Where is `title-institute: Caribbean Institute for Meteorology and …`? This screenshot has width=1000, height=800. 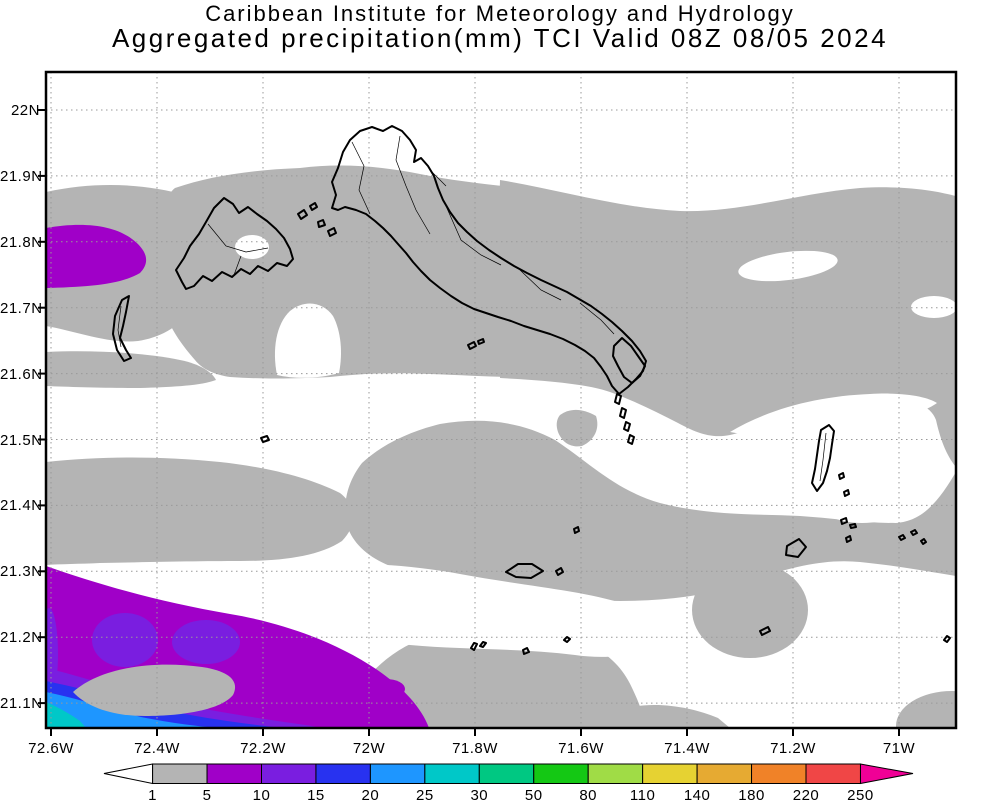 title-institute: Caribbean Institute for Meteorology and … is located at coordinates (500, 13).